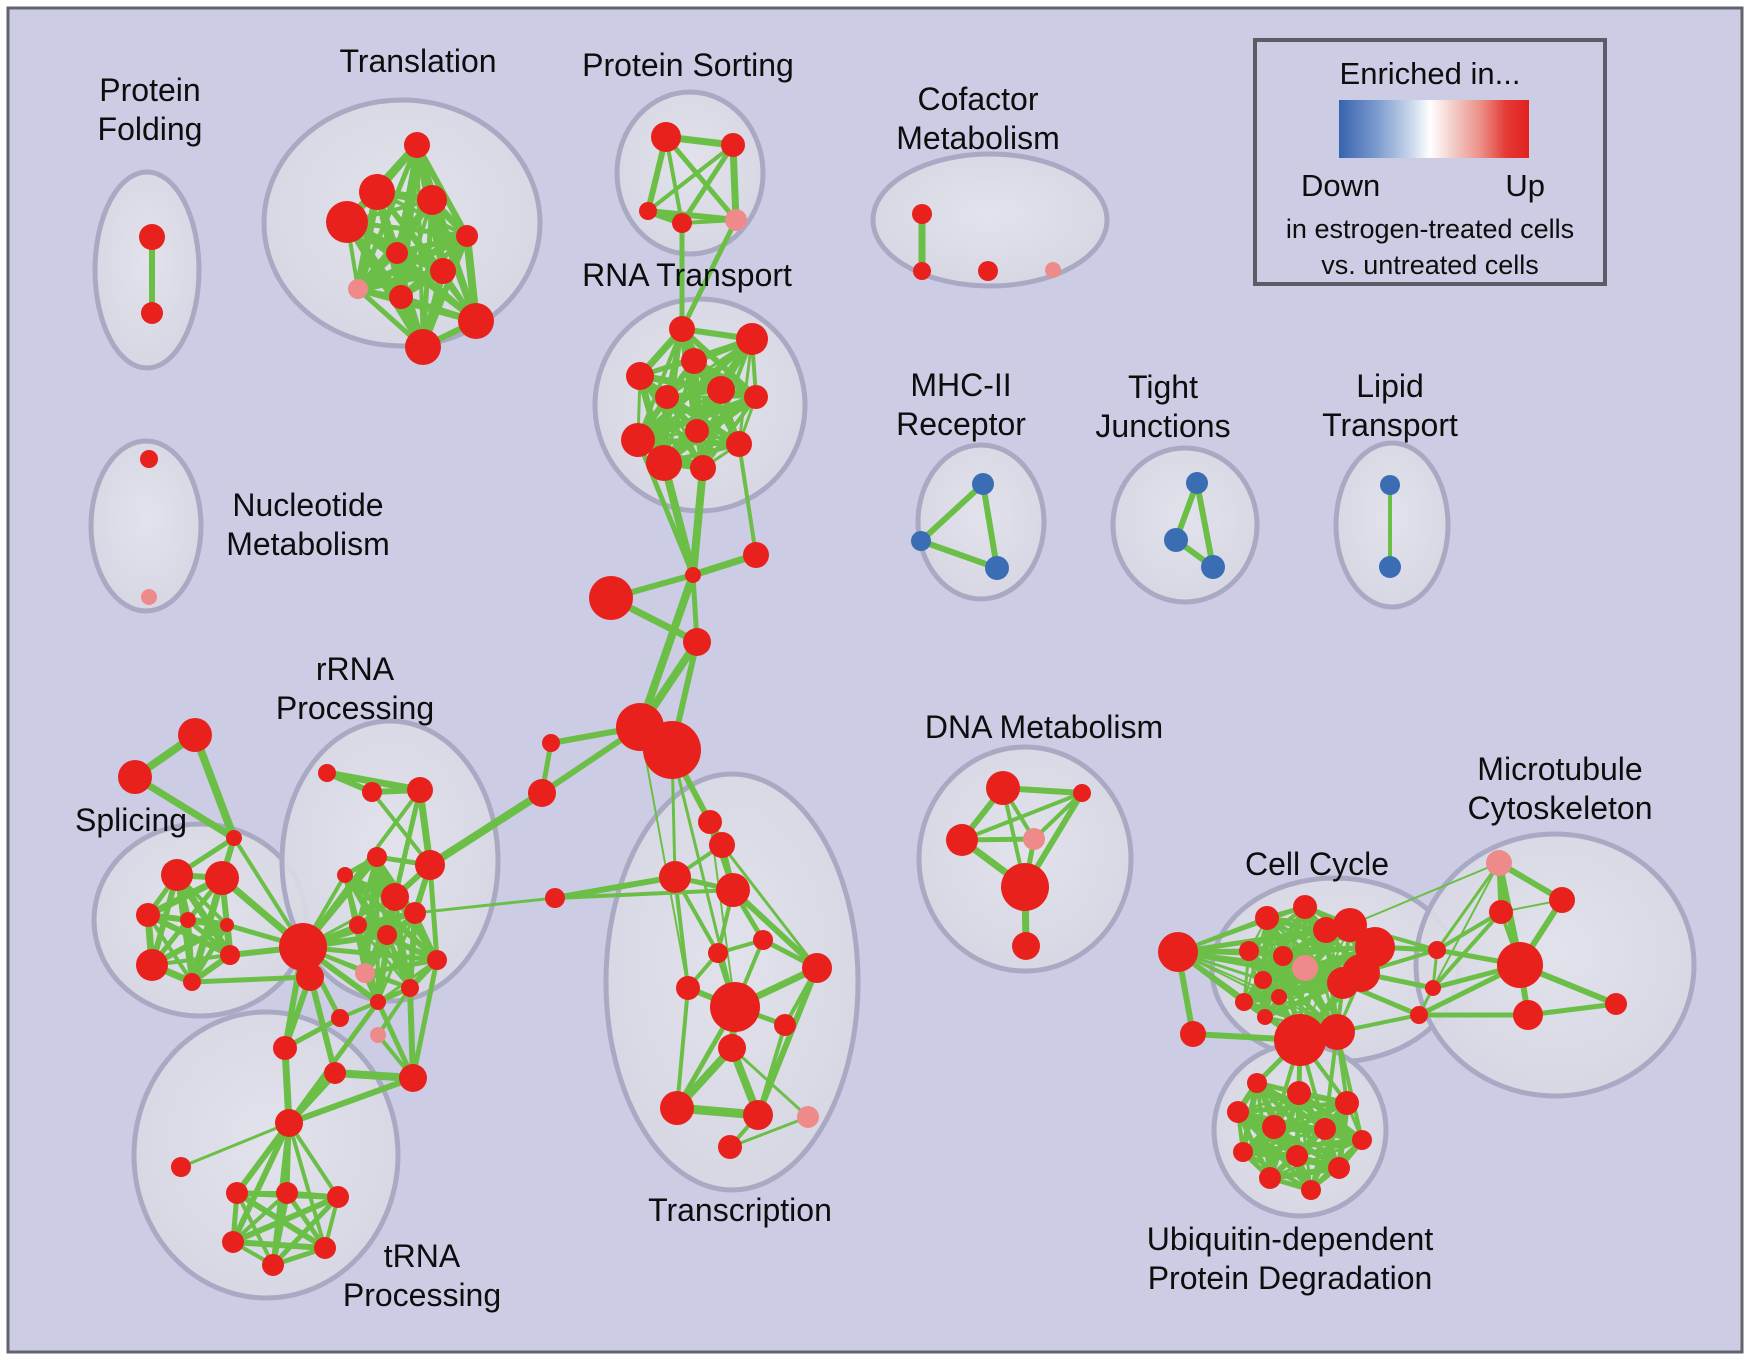 Image resolution: width=1750 pixels, height=1360 pixels. I want to click on cluster-label-mhc-ii-receptor: Receptor, so click(961, 424).